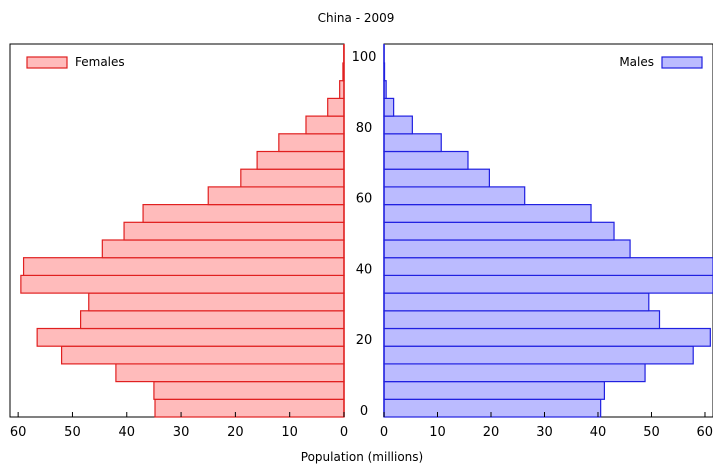 The width and height of the screenshot is (713, 465). I want to click on age-tick-label-80: 80, so click(364, 128).